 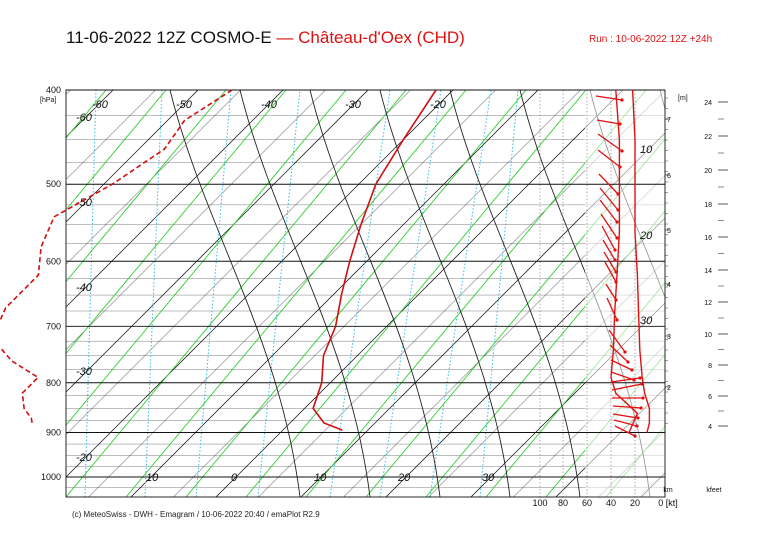 What do you see at coordinates (710, 427) in the screenshot?
I see `height-kfeet-label: 4` at bounding box center [710, 427].